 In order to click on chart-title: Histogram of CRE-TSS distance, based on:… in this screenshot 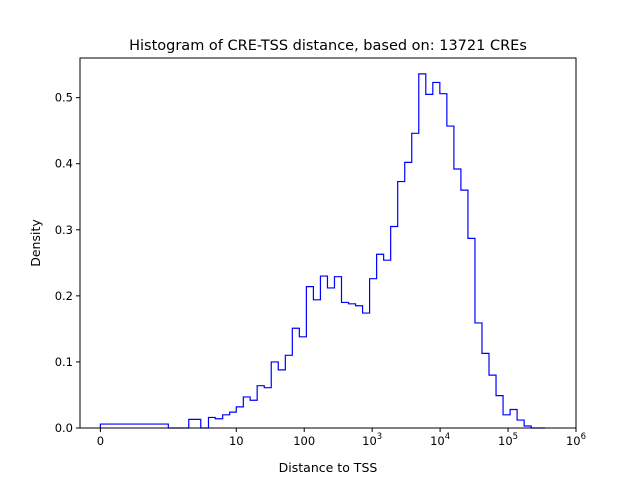, I will do `click(328, 46)`.